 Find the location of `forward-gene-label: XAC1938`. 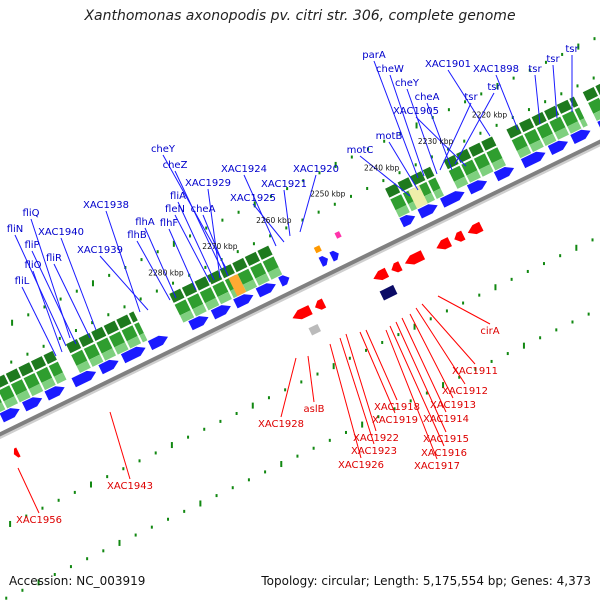

forward-gene-label: XAC1938 is located at coordinates (106, 205).